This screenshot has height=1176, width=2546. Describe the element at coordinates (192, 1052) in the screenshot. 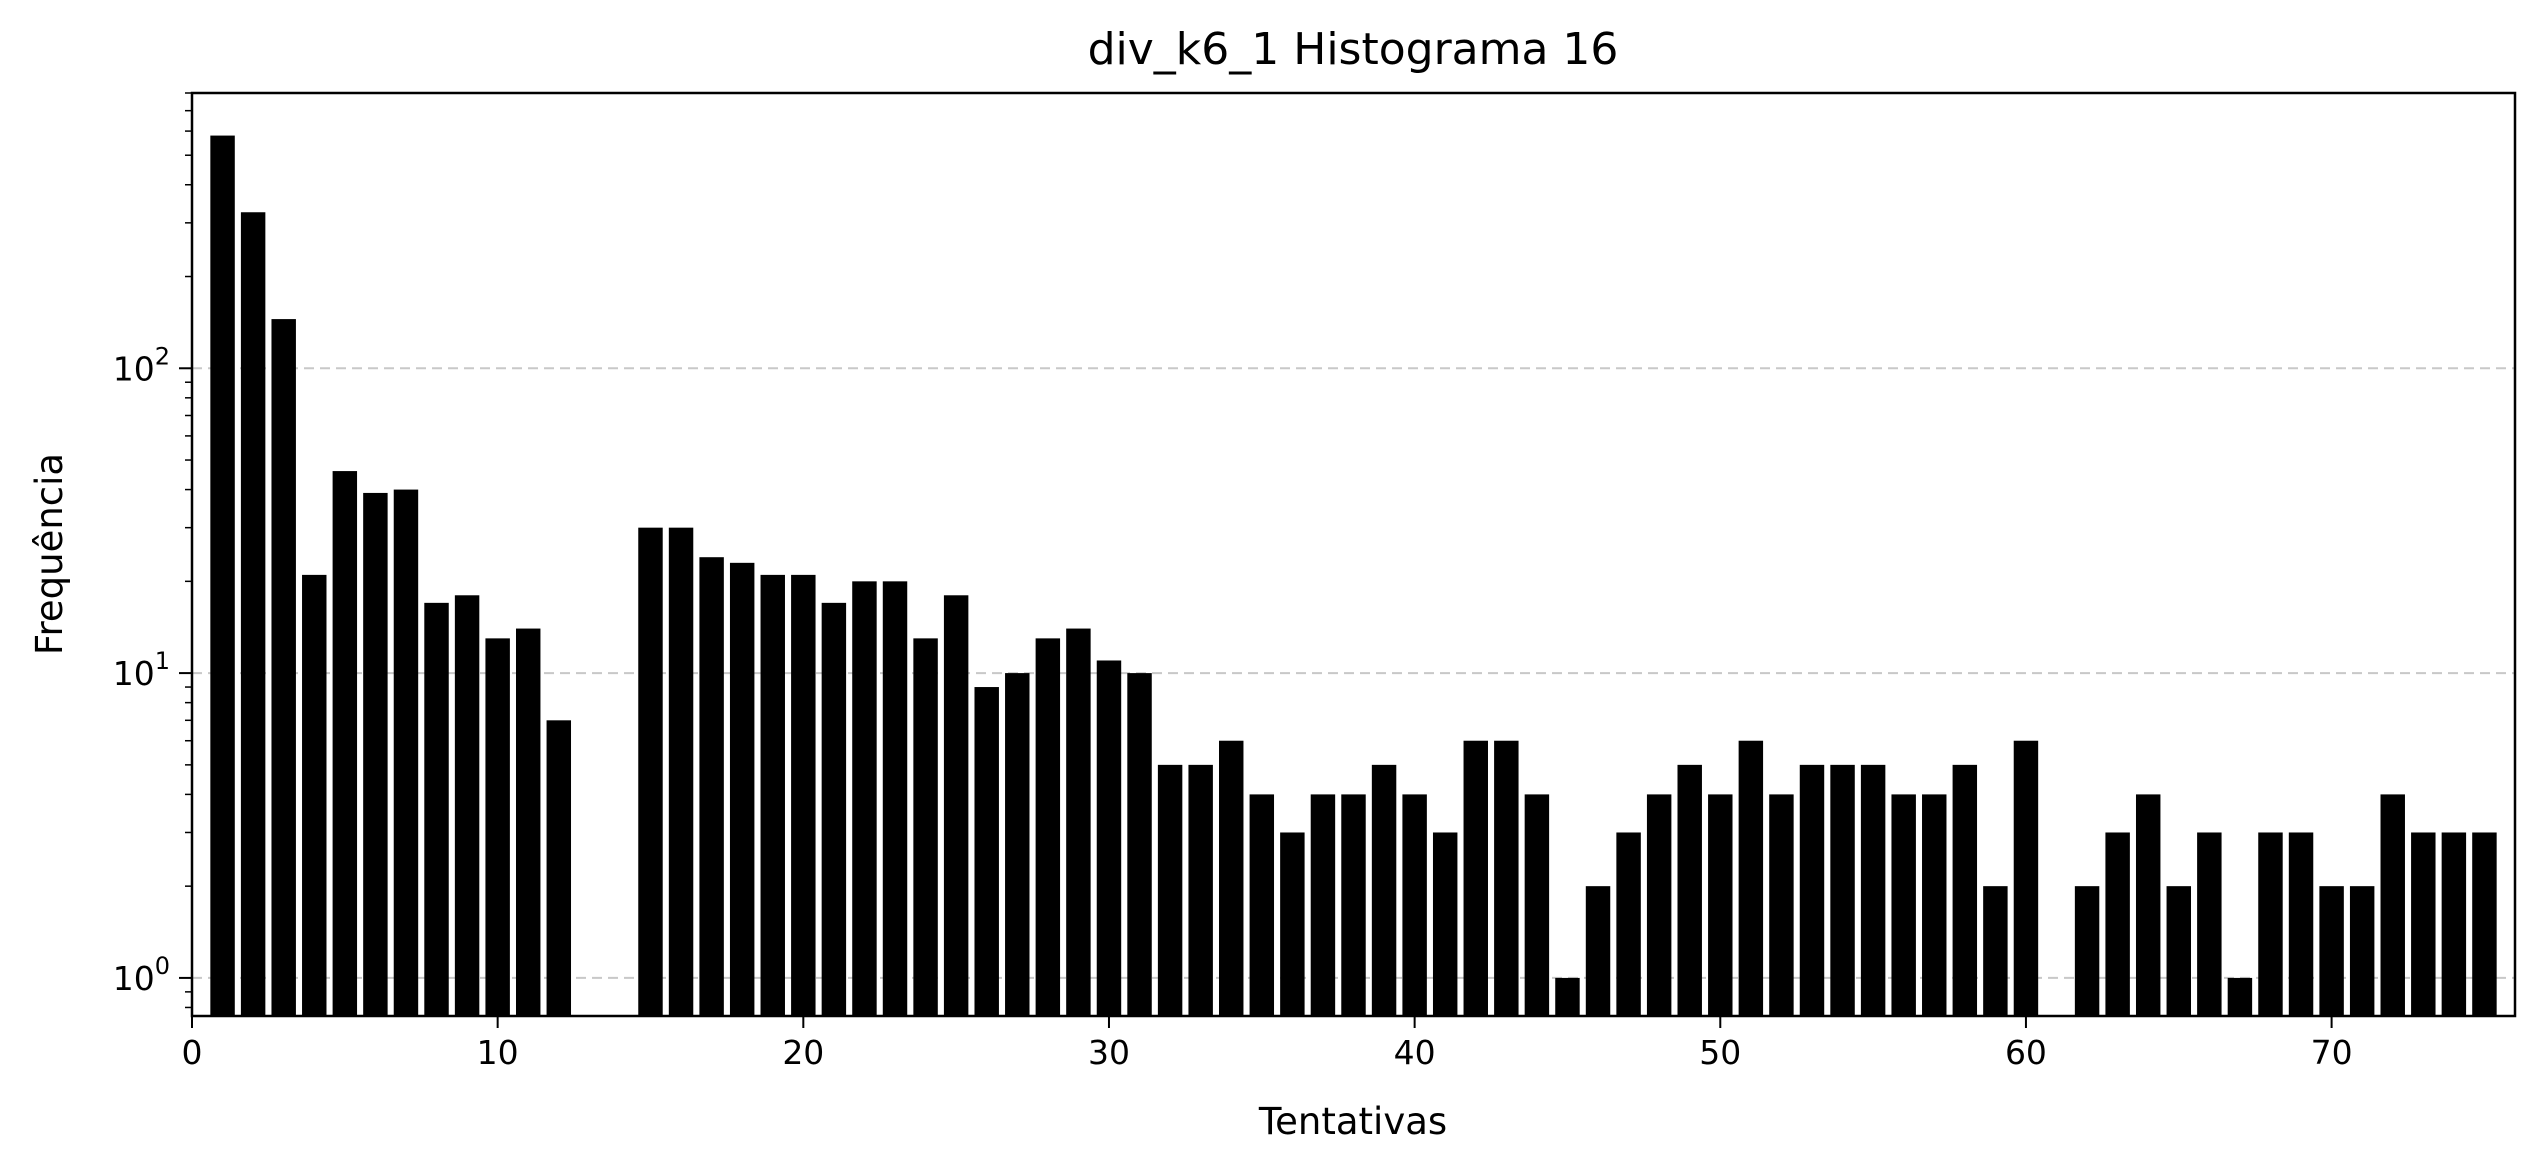

I see `x-tick-label: 0` at that location.